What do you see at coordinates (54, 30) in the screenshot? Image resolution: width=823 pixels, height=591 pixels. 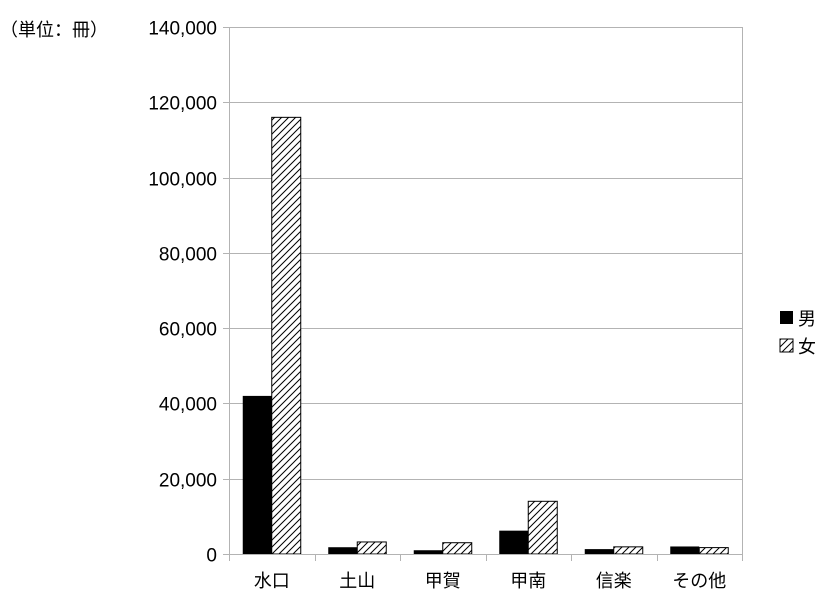 I see `unit-label: （単位：冊）` at bounding box center [54, 30].